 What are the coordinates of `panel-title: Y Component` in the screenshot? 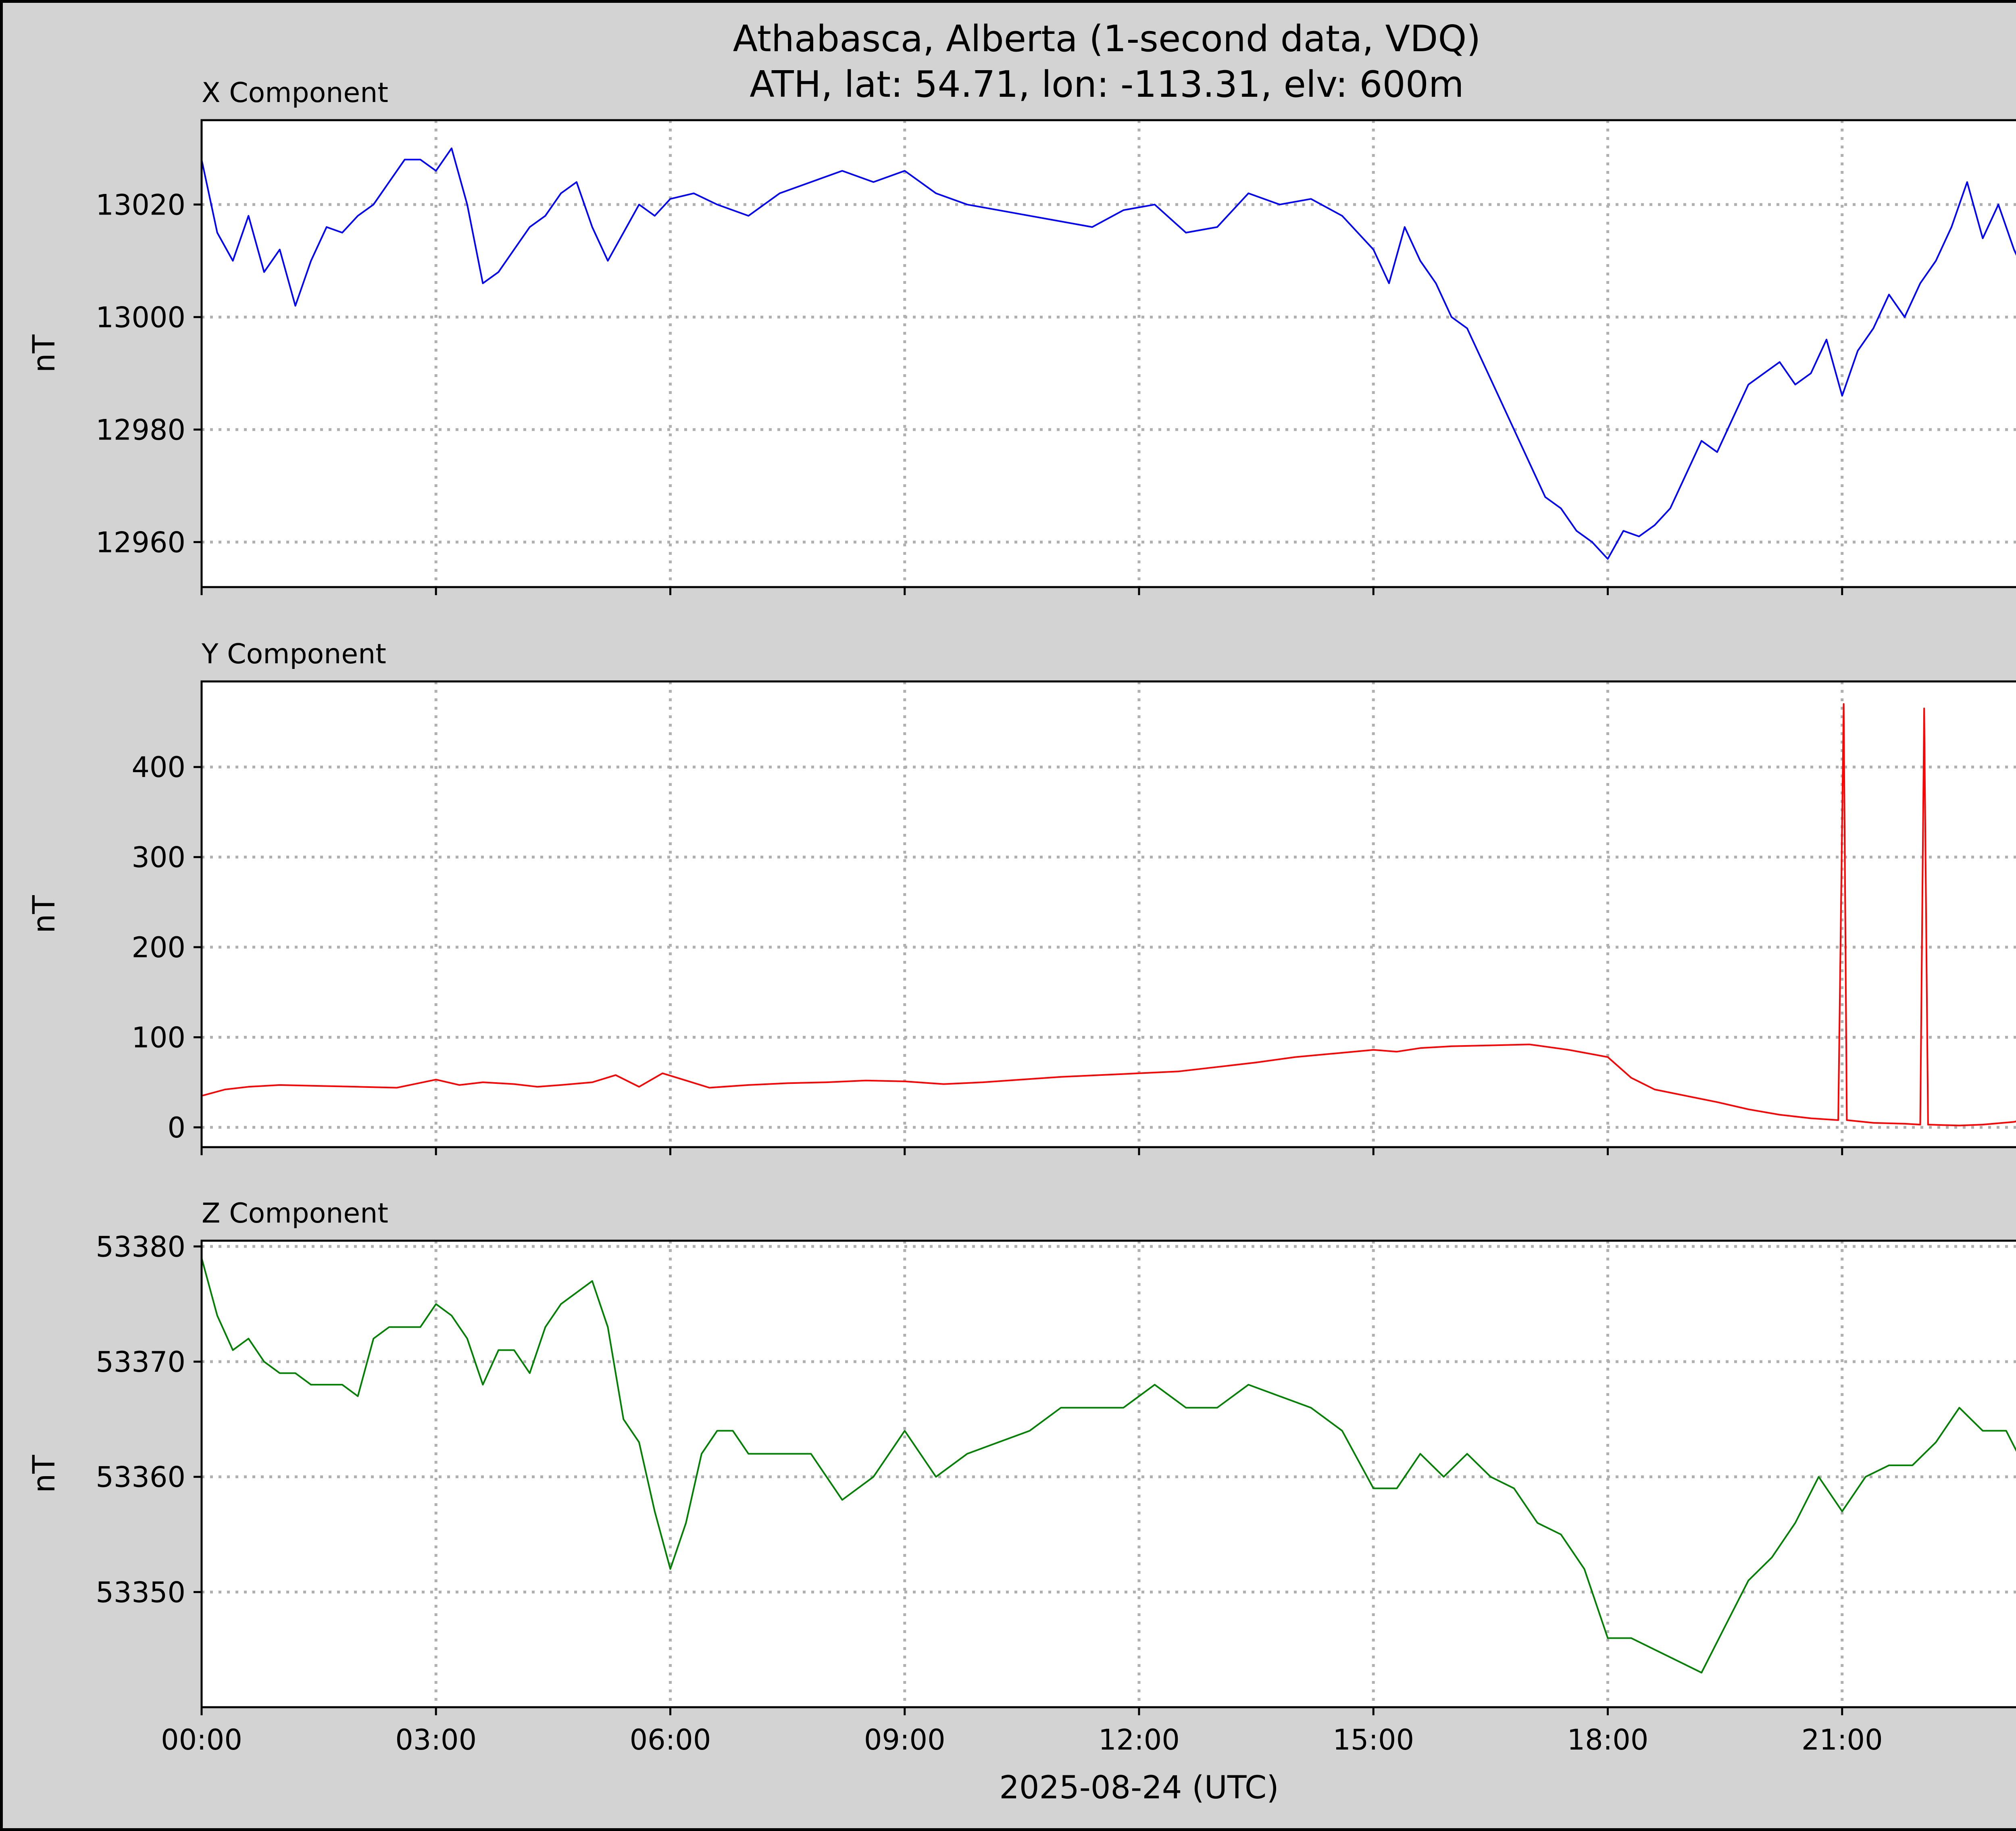 It's located at (293, 654).